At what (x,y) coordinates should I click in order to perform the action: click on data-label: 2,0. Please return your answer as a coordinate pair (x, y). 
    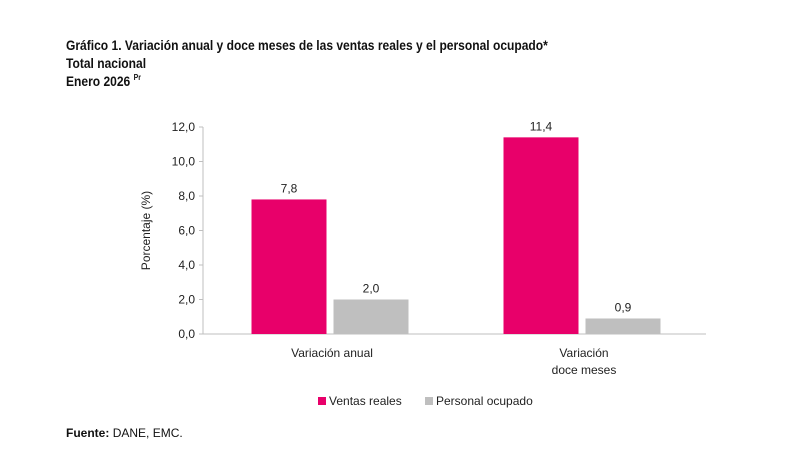
    Looking at the image, I should click on (371, 289).